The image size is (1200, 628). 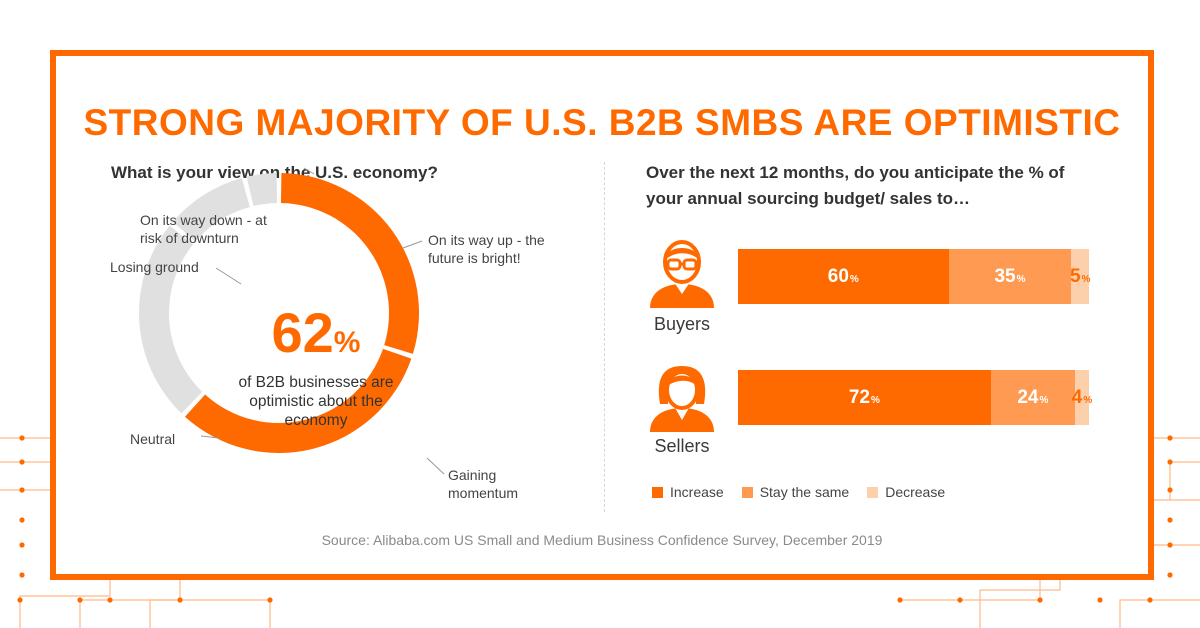 What do you see at coordinates (203, 229) in the screenshot?
I see `label-way-down: On its way down - at risk of downturn` at bounding box center [203, 229].